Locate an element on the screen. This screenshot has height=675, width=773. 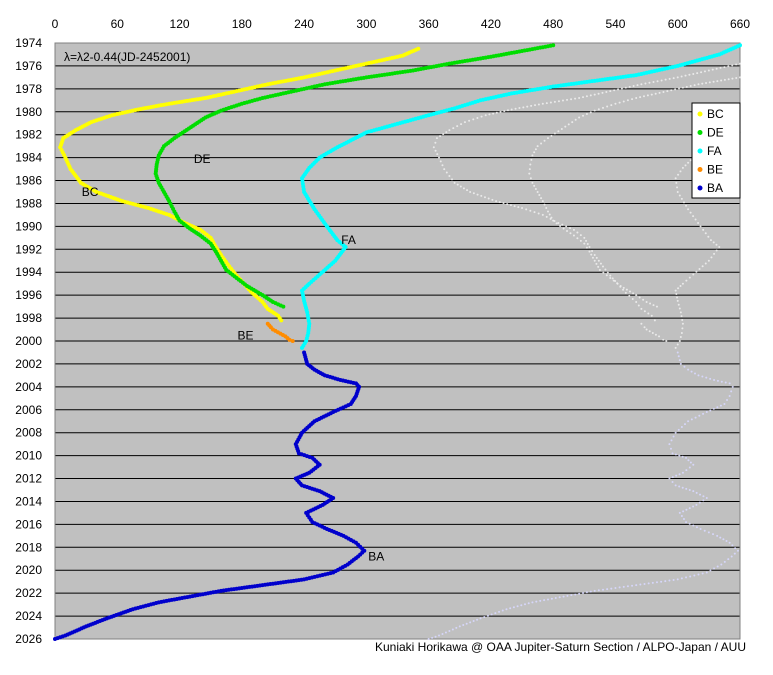
y-tick-label: 2026 is located at coordinates (28, 639).